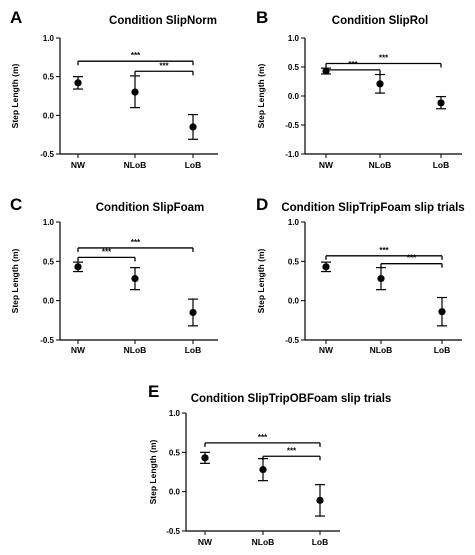  I want to click on panel-letter: C, so click(16, 204).